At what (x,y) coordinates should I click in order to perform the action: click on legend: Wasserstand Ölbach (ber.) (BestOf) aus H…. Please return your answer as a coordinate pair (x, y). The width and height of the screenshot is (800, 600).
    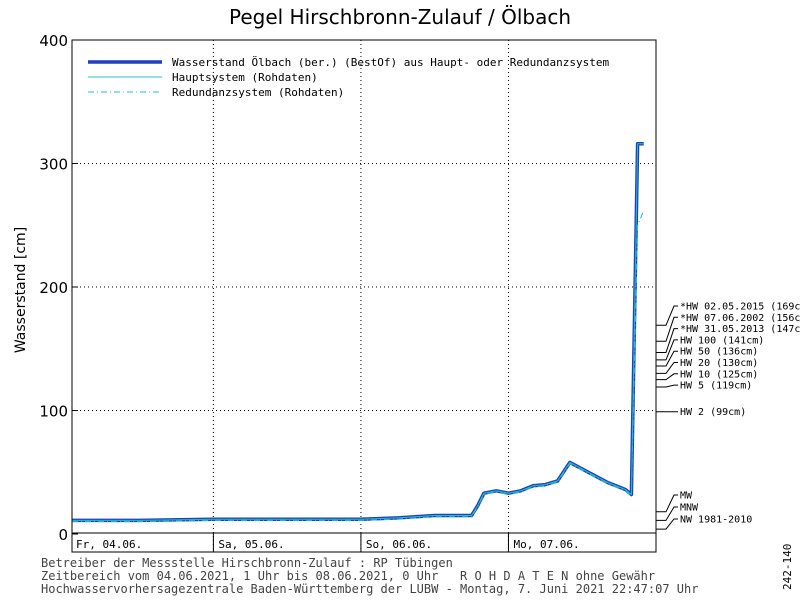
    Looking at the image, I should click on (348, 77).